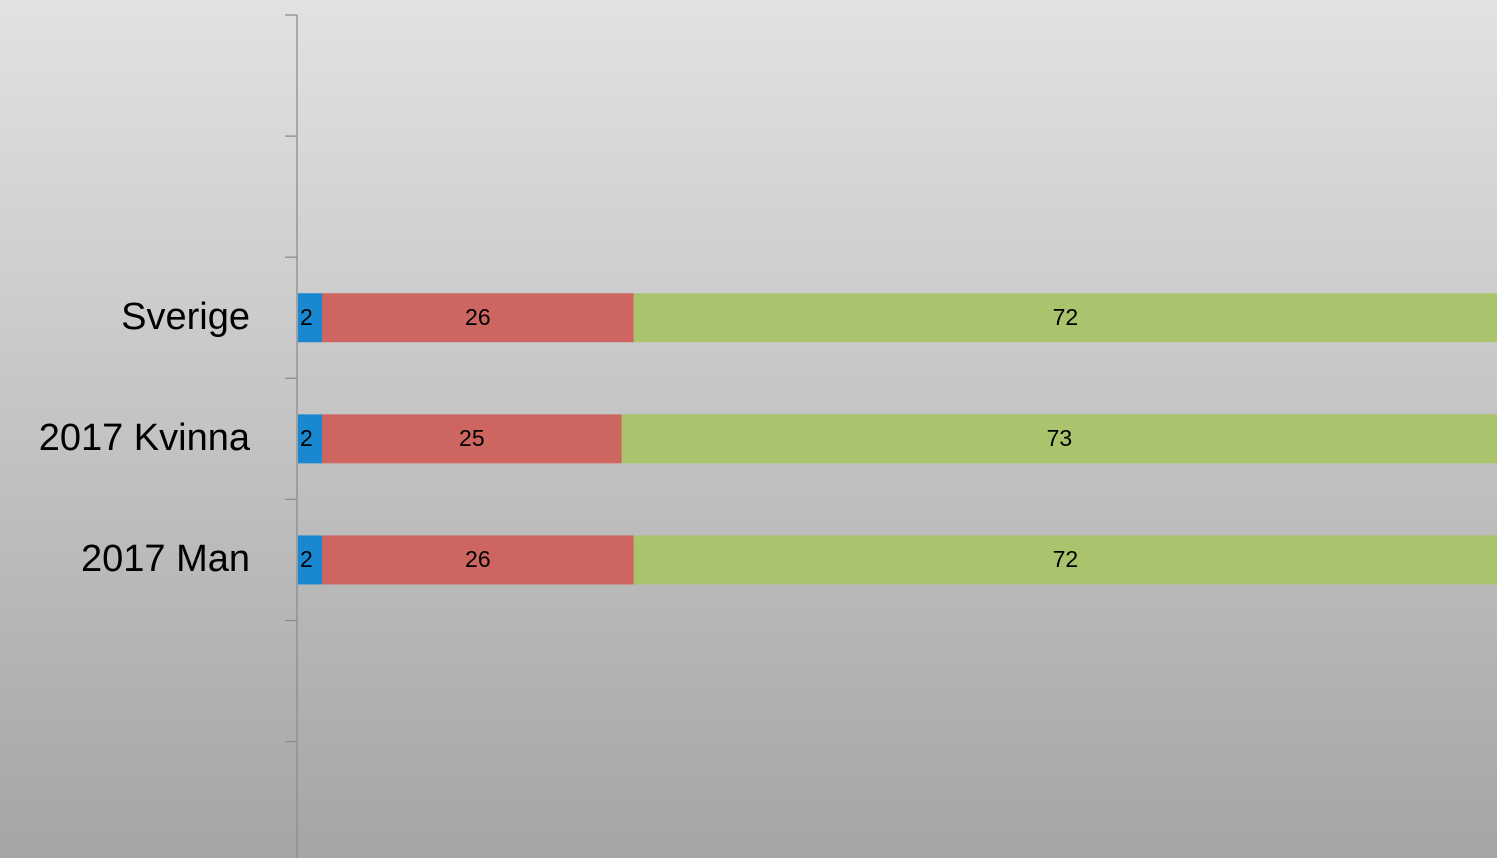 Image resolution: width=1497 pixels, height=858 pixels. I want to click on y-tick-label: 2017 Kvinna, so click(145, 438).